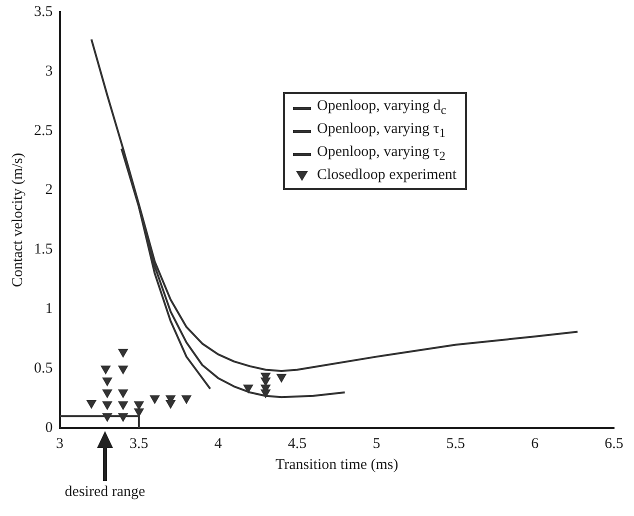 Image resolution: width=634 pixels, height=516 pixels. Describe the element at coordinates (535, 444) in the screenshot. I see `x-tick-label: 6` at that location.